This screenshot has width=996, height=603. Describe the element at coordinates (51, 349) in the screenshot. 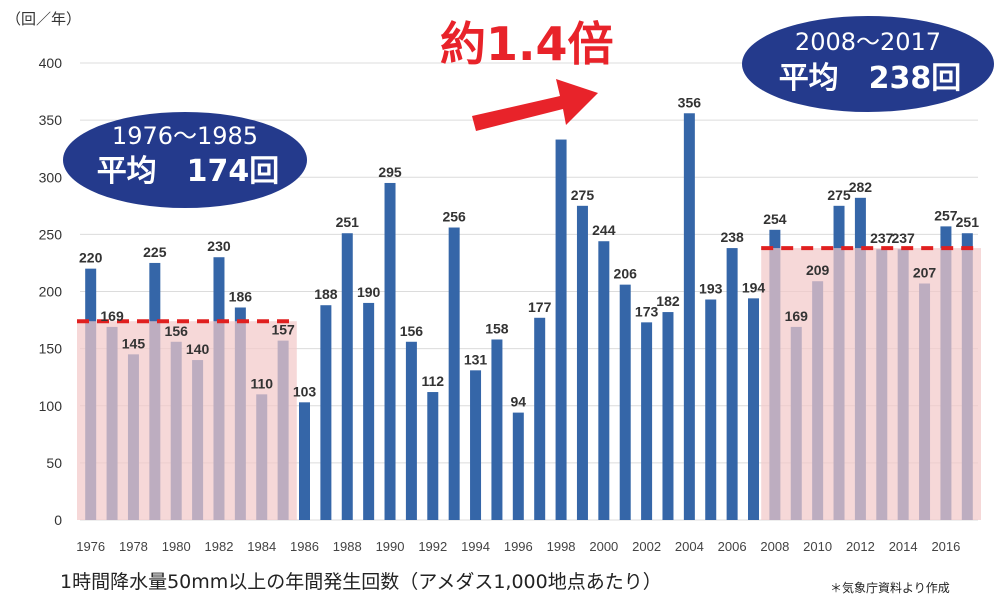

I see `y-tick-label: 150` at that location.